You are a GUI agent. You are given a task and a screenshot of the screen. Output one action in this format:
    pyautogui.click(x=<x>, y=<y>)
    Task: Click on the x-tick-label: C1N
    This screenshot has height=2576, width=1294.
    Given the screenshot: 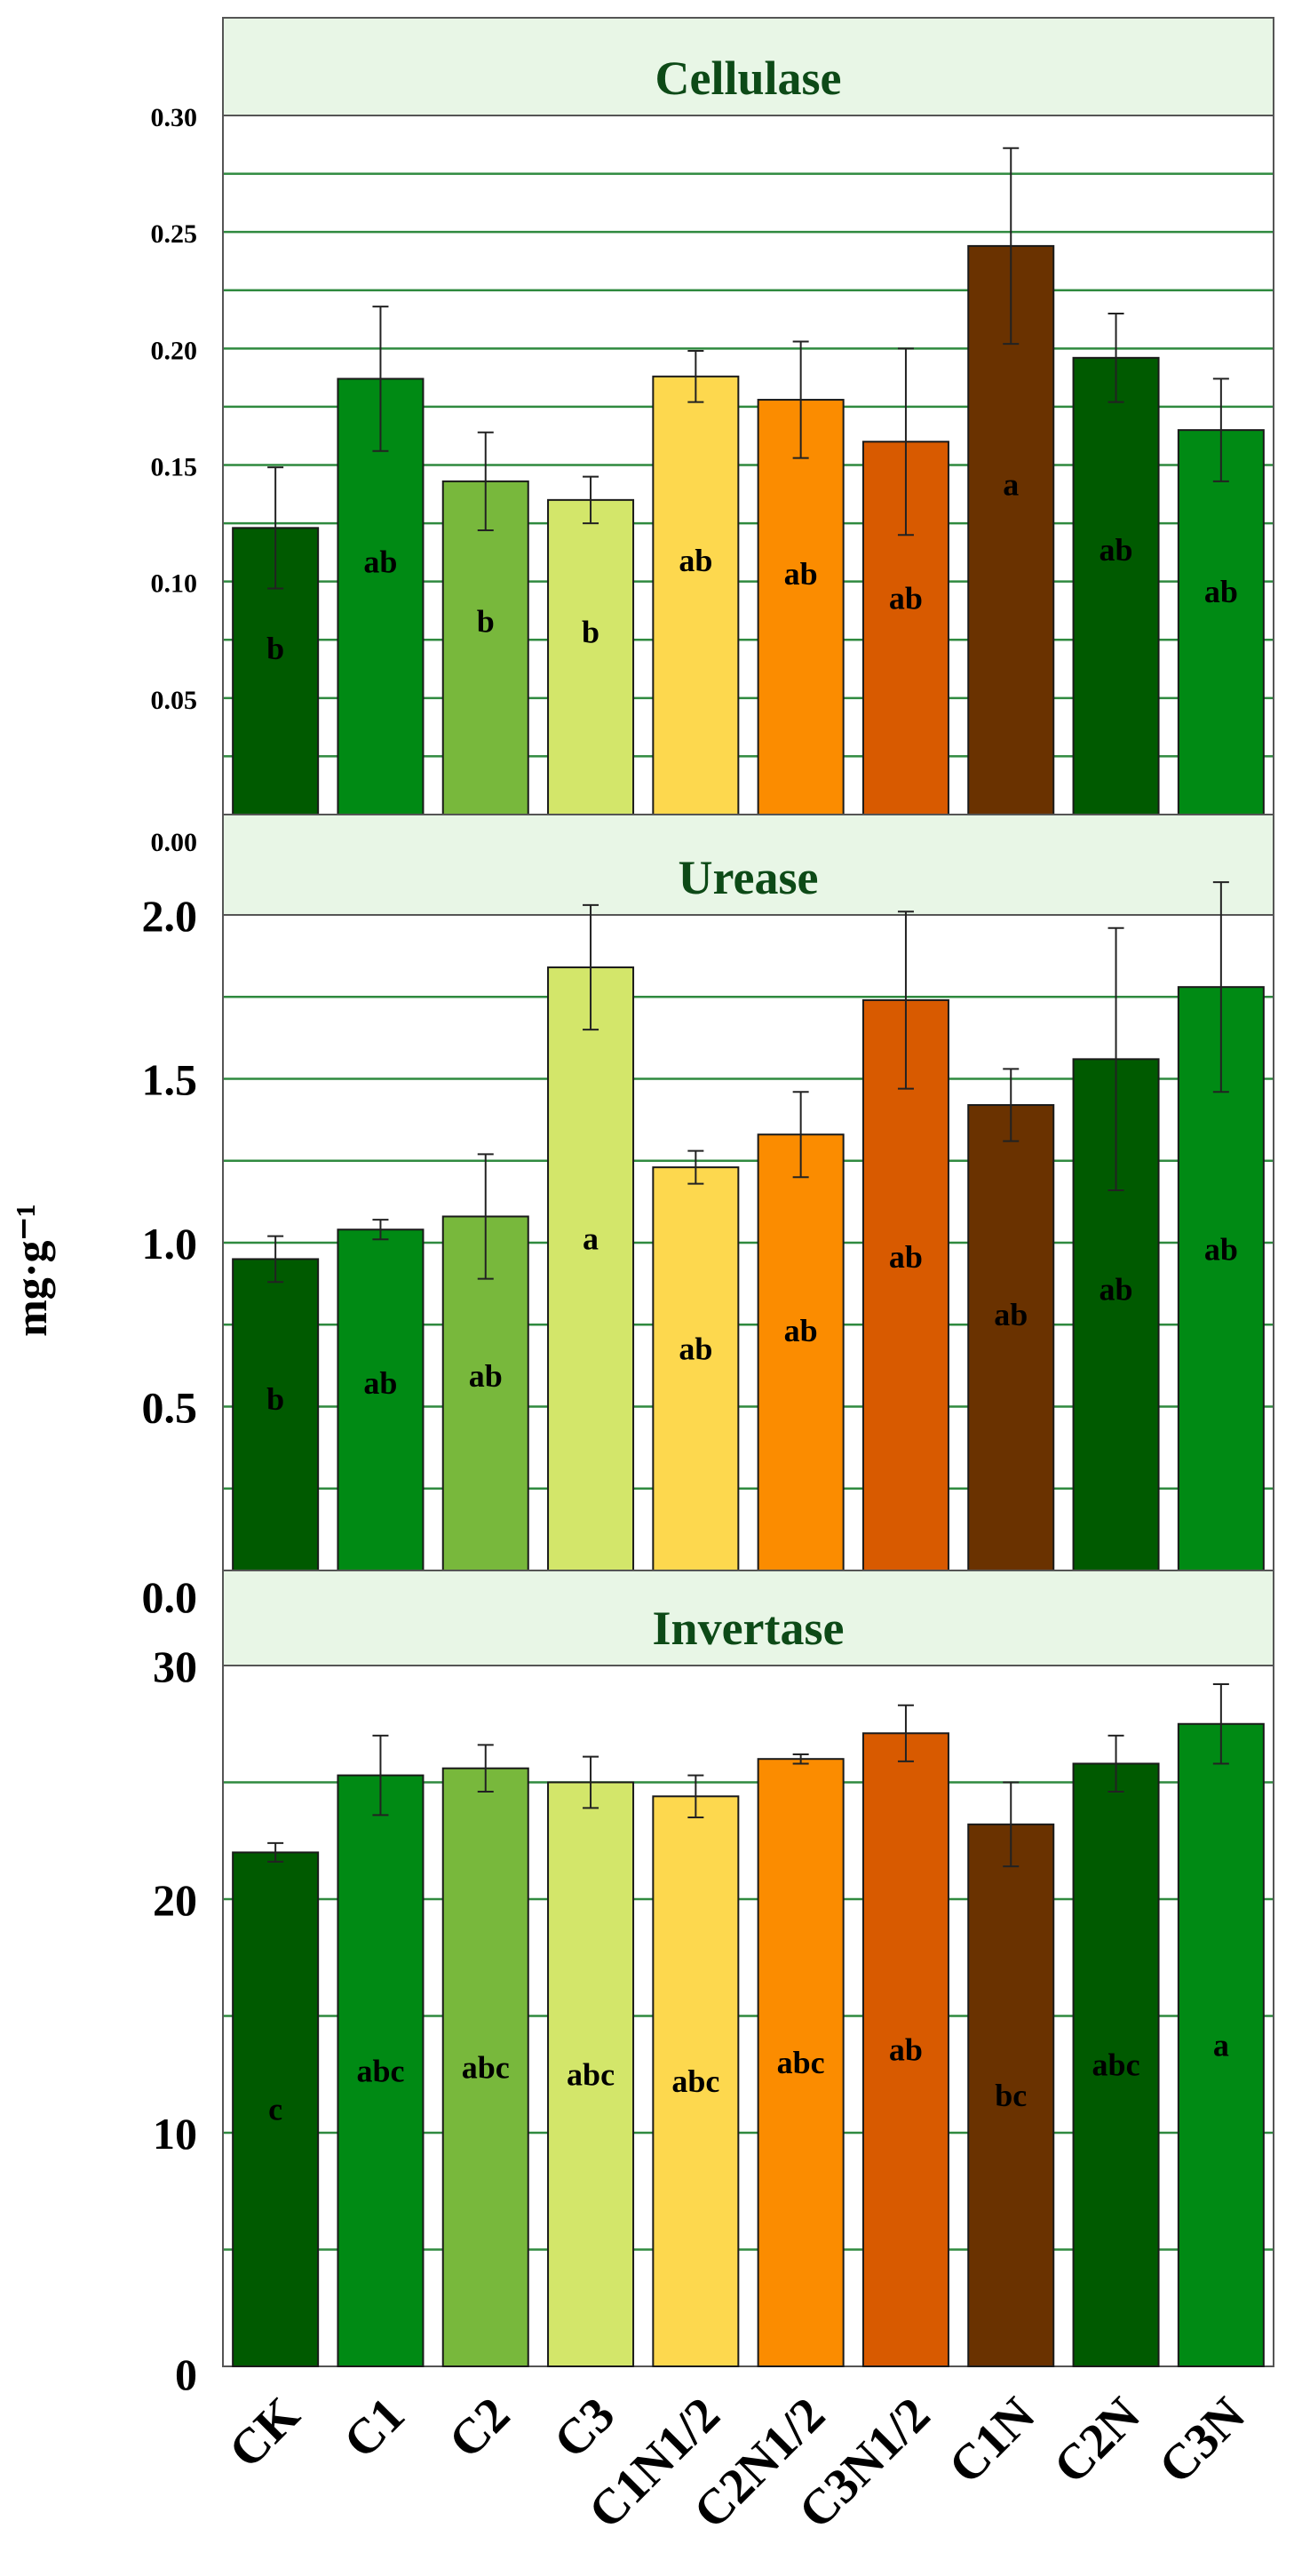 What is the action you would take?
    pyautogui.click(x=992, y=2440)
    